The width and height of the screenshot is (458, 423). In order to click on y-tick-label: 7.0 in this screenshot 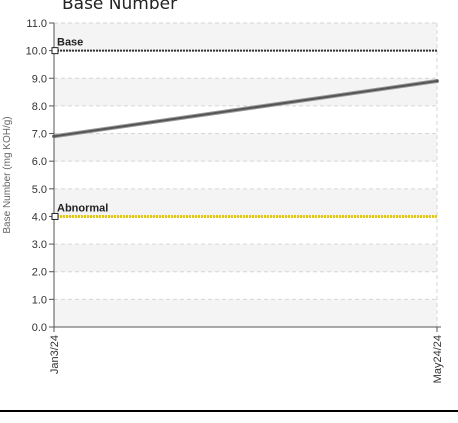, I will do `click(39, 135)`.